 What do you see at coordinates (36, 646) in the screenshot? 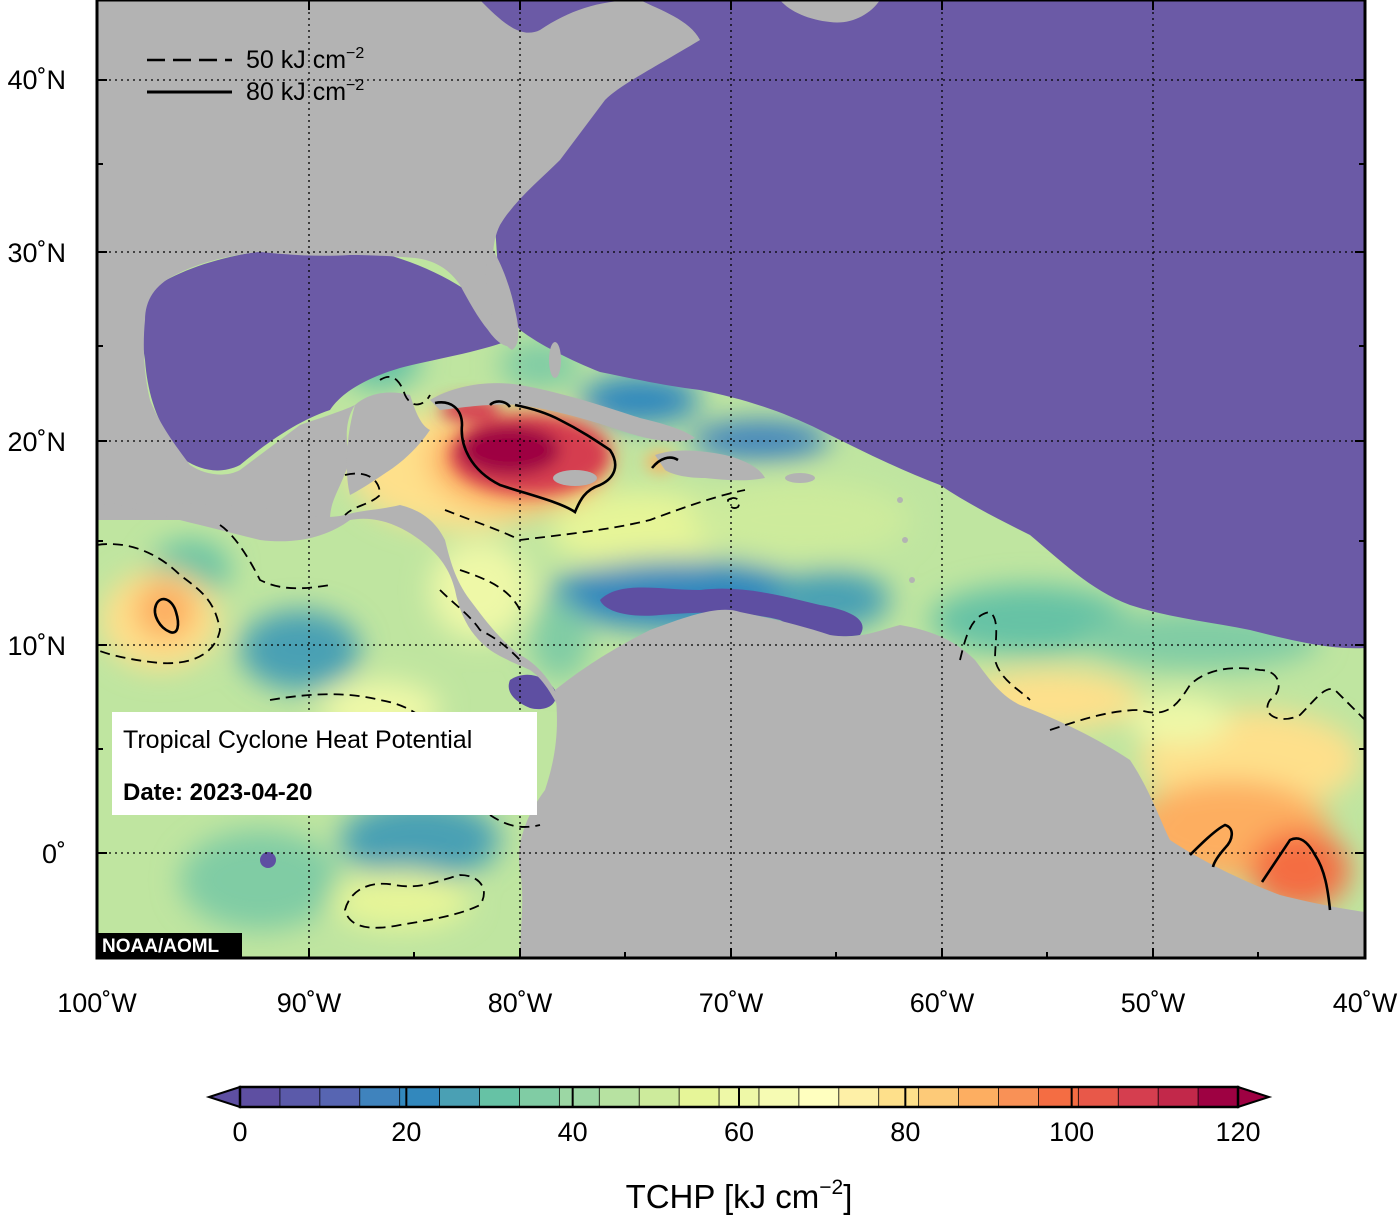
I see `lat-label: 10˚N` at bounding box center [36, 646].